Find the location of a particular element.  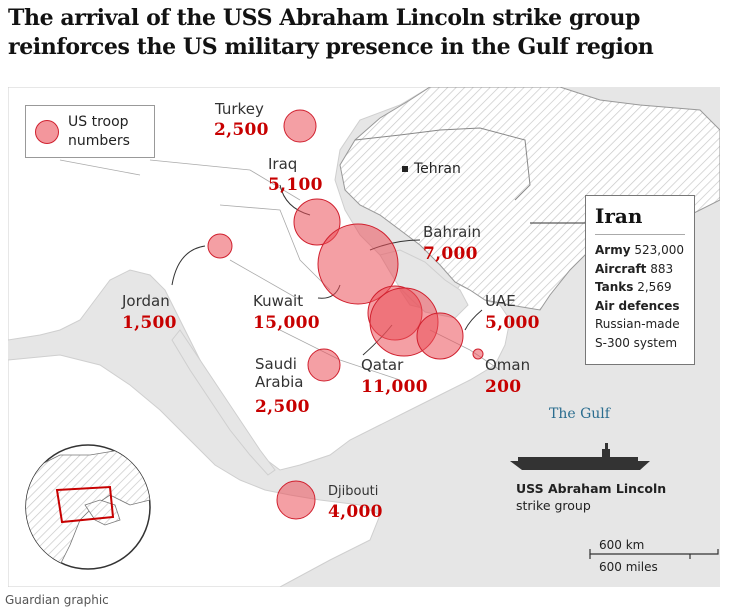

country-label-qatar: Qatar is located at coordinates (382, 365).